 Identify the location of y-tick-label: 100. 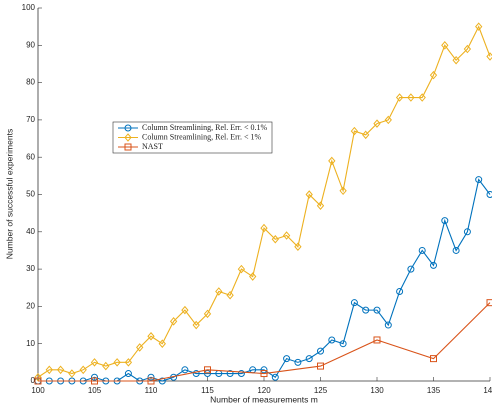
(29, 7).